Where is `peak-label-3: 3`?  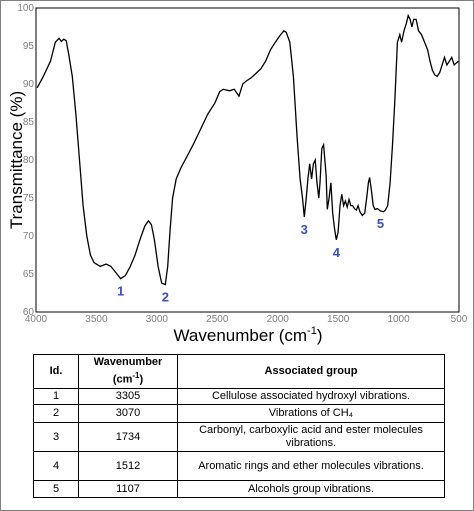
peak-label-3: 3 is located at coordinates (304, 229).